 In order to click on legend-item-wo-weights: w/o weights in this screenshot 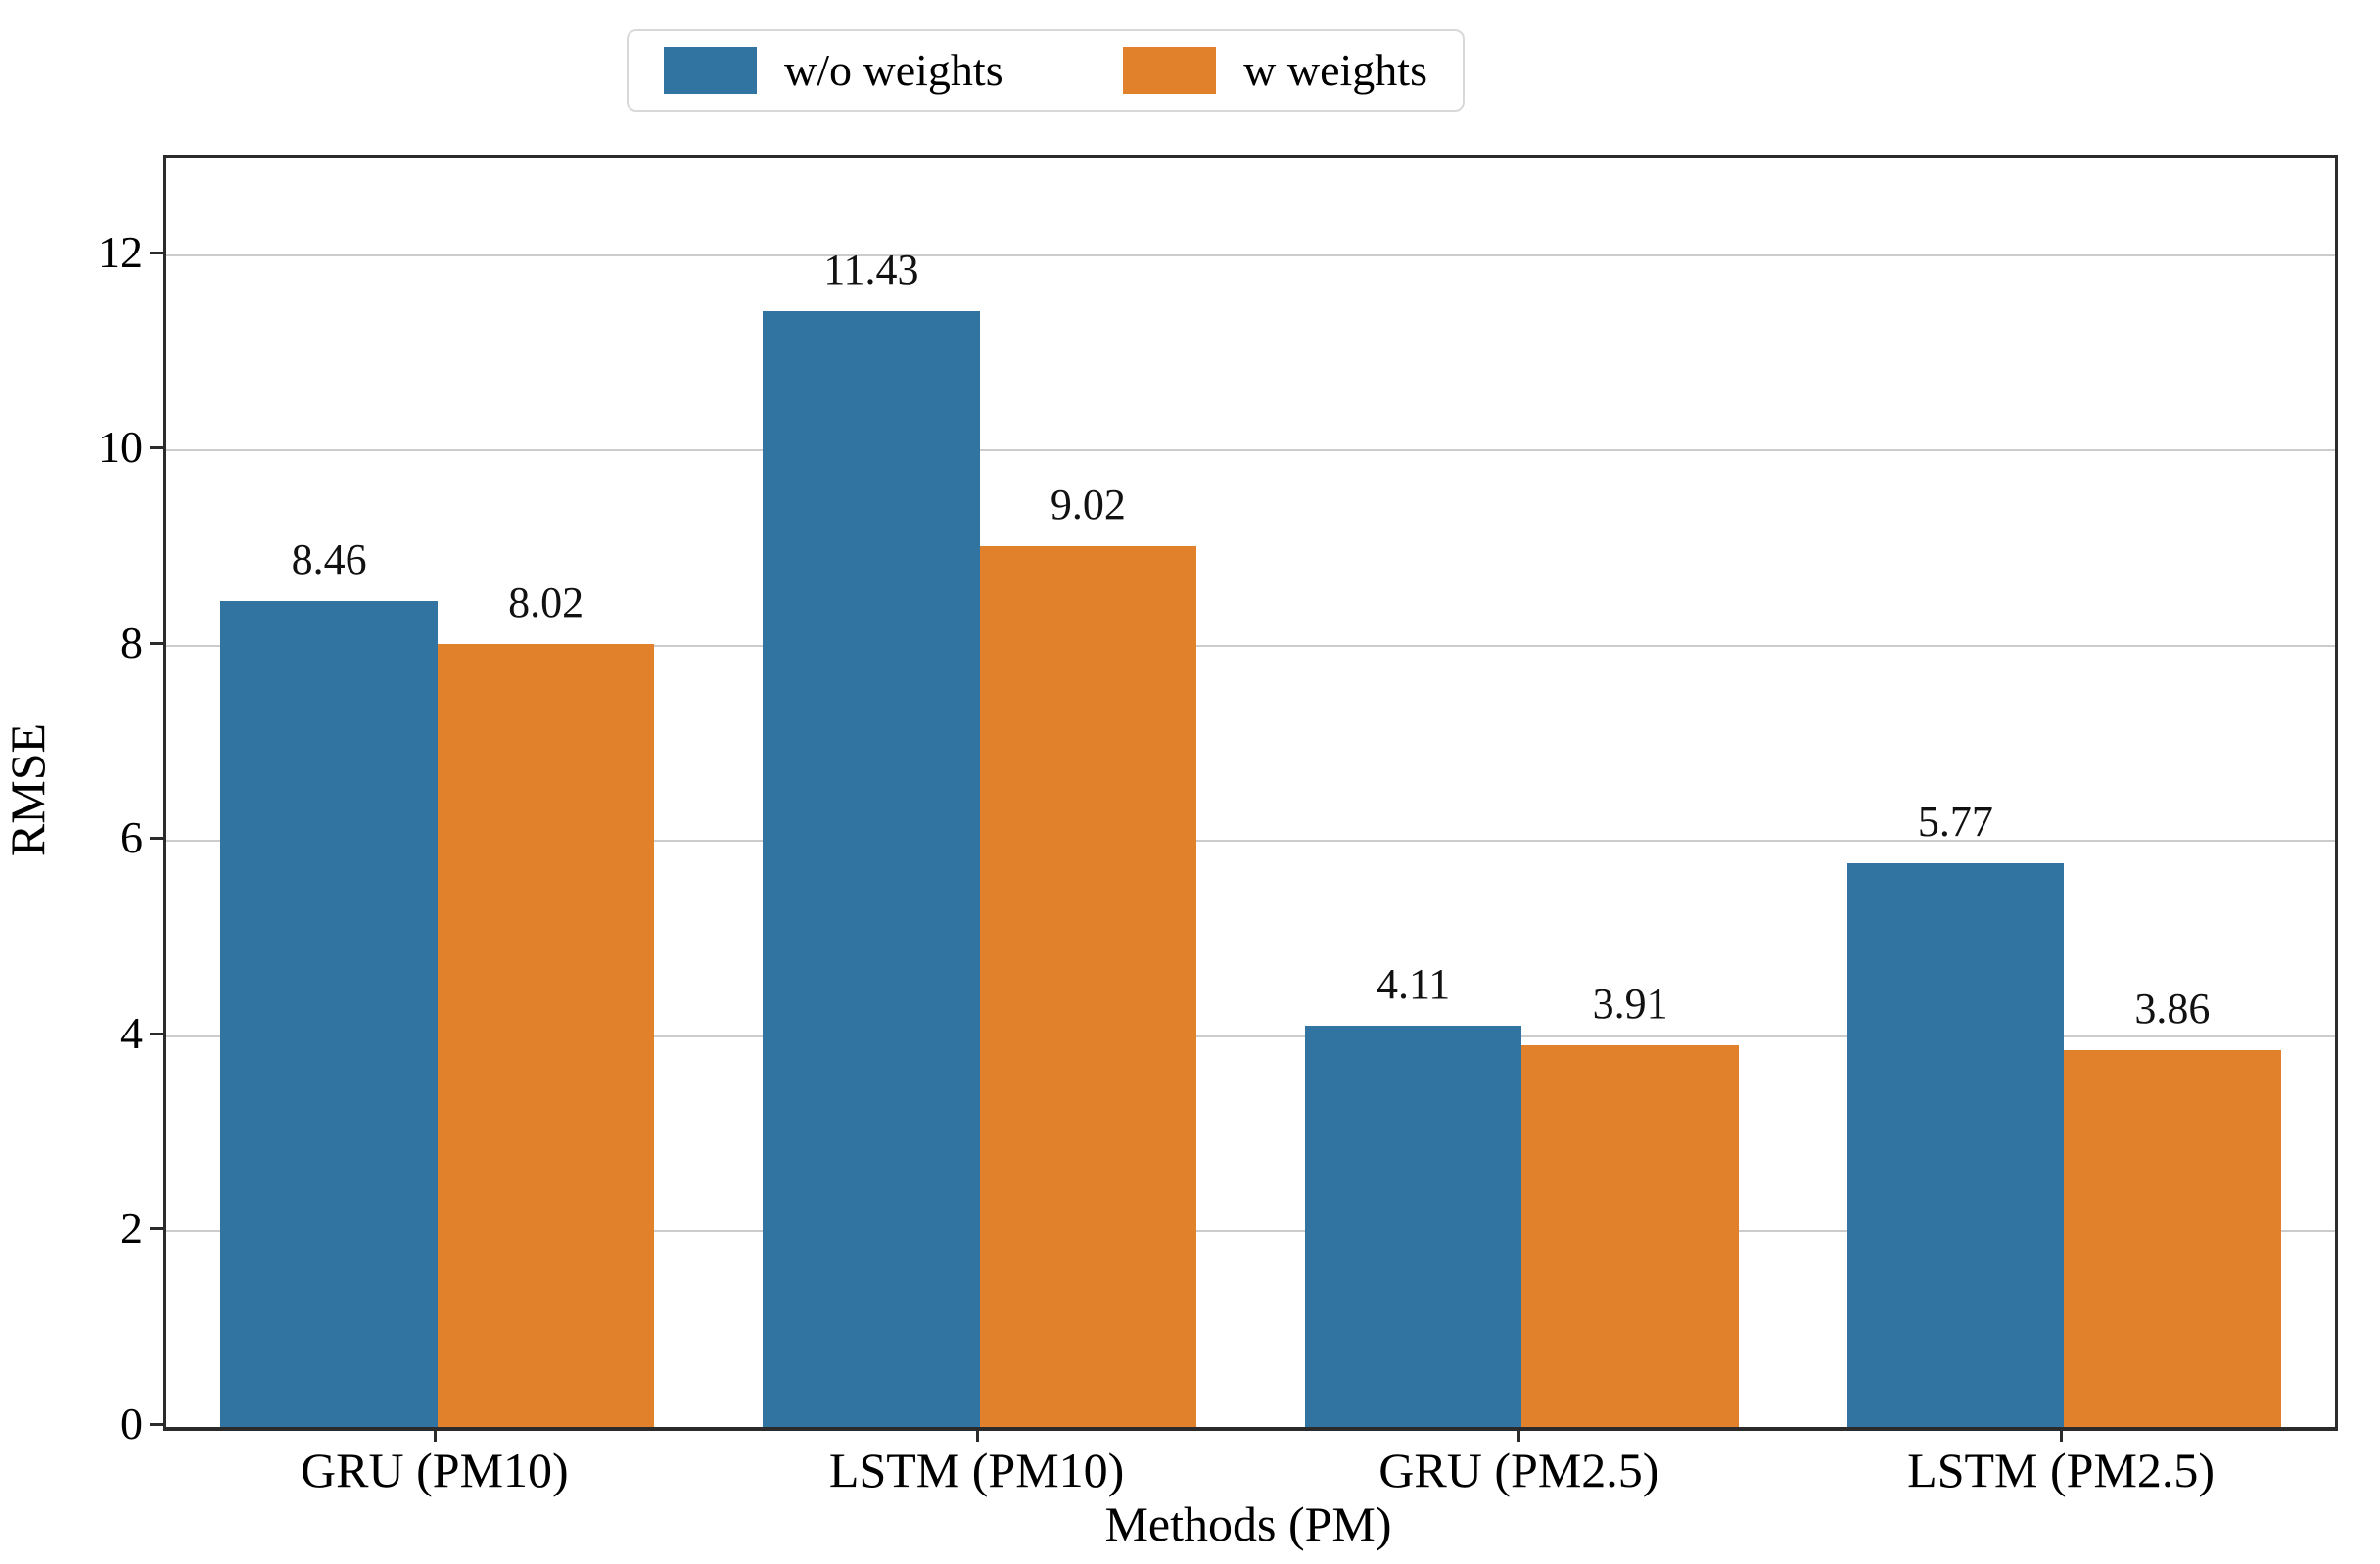, I will do `click(833, 71)`.